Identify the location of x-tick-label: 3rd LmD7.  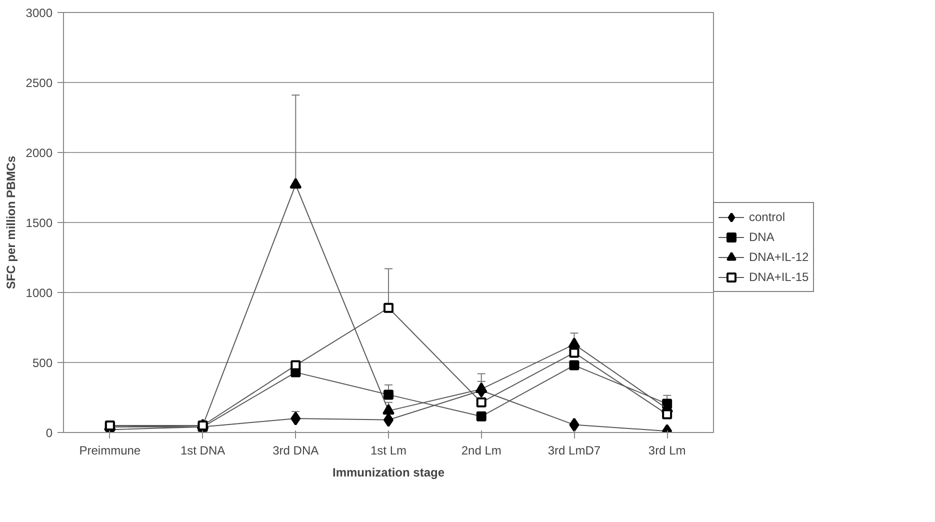
(574, 451).